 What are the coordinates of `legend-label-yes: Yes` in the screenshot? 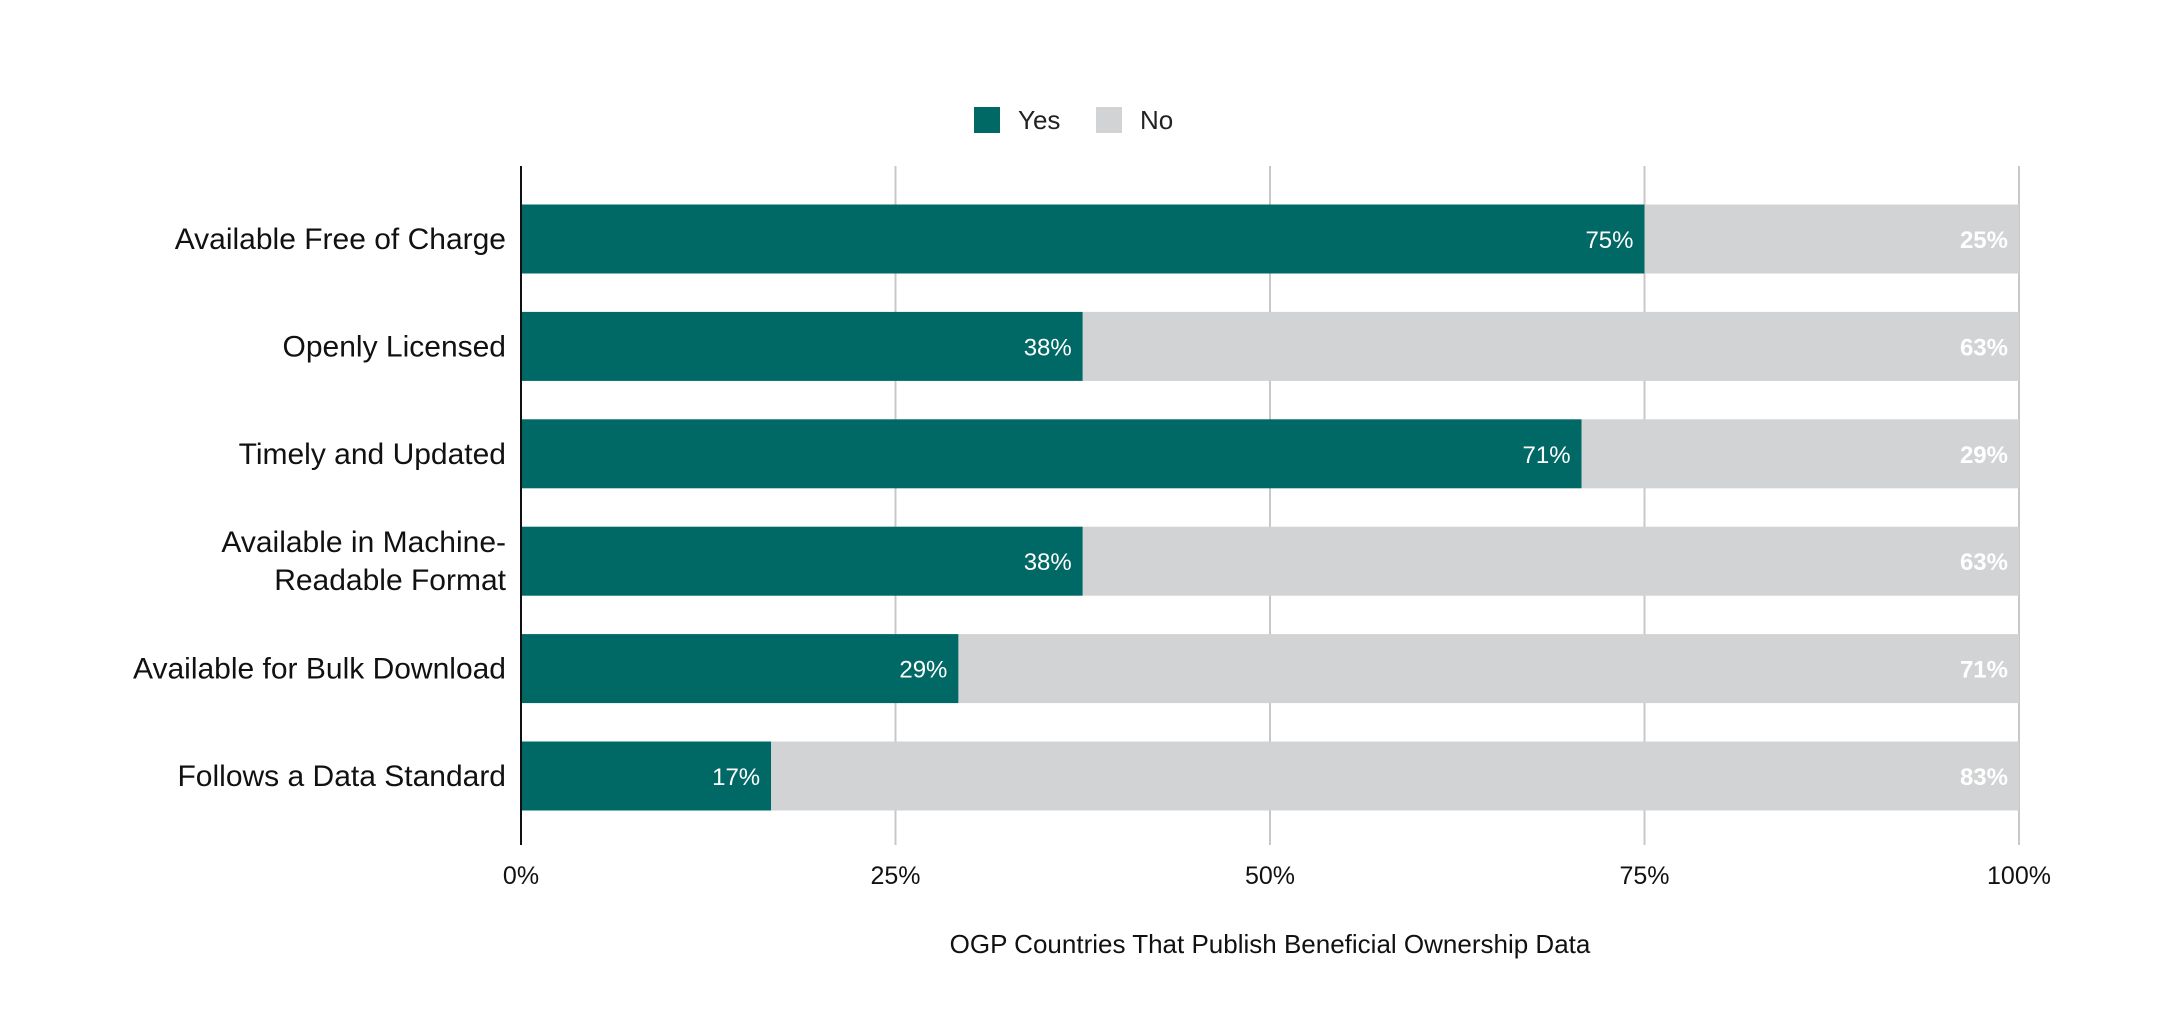 It's located at (1039, 120).